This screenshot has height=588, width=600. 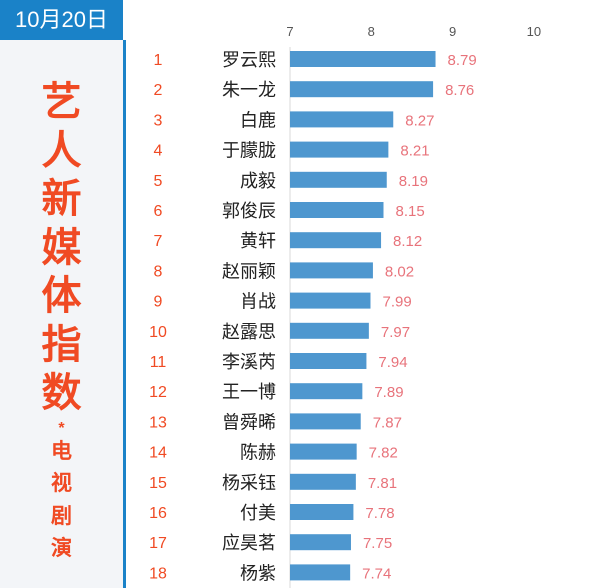 What do you see at coordinates (249, 483) in the screenshot?
I see `category-label: 杨采钰` at bounding box center [249, 483].